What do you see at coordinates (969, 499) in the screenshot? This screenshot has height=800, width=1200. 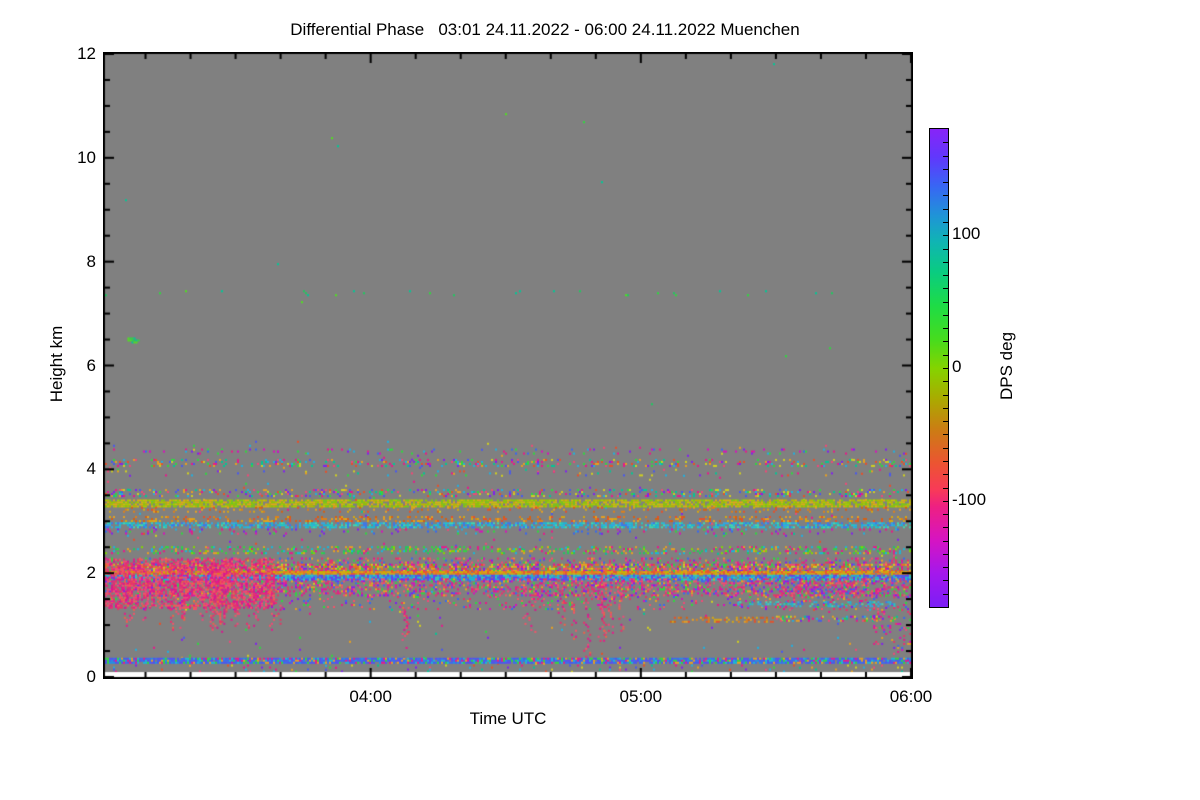 I see `colorbar-label--100: -100` at bounding box center [969, 499].